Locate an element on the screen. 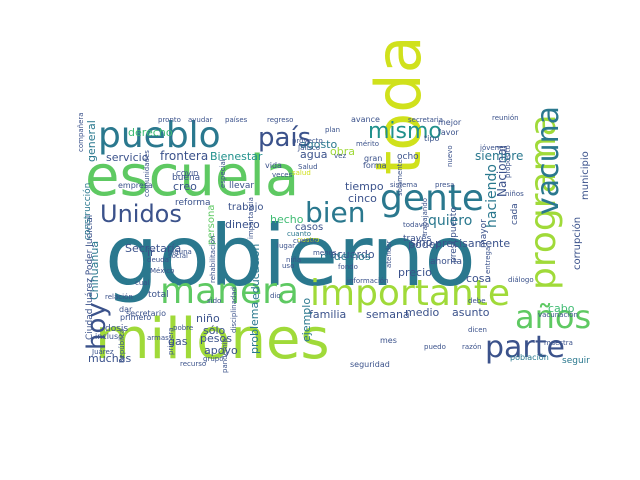 The height and width of the screenshot is (480, 640). cloud-word: dicen is located at coordinates (477, 330).